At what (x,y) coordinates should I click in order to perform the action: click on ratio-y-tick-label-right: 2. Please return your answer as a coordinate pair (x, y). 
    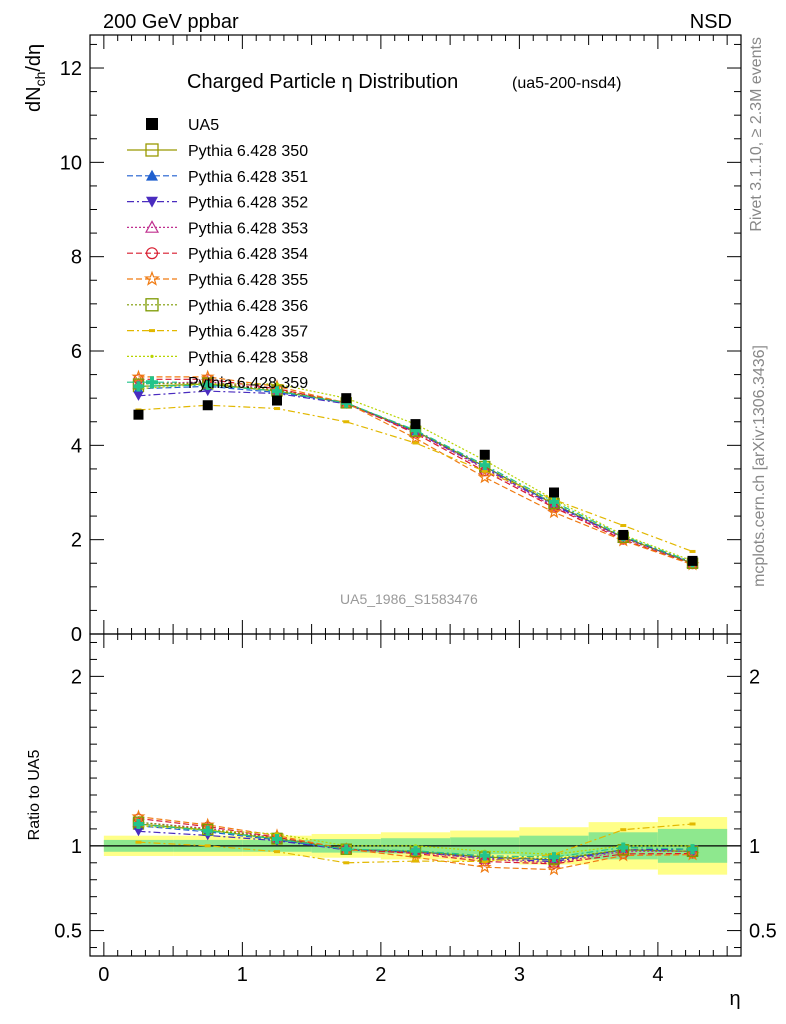
    Looking at the image, I should click on (754, 677).